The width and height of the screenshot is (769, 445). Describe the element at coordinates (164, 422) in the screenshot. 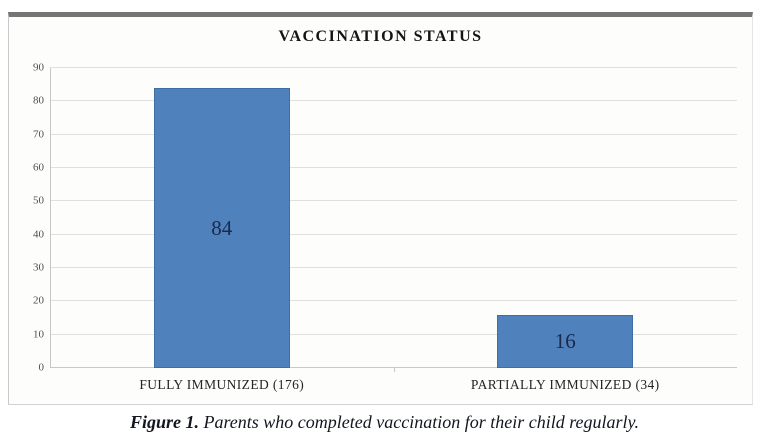

I see `figure-caption-number: Figure 1.` at that location.